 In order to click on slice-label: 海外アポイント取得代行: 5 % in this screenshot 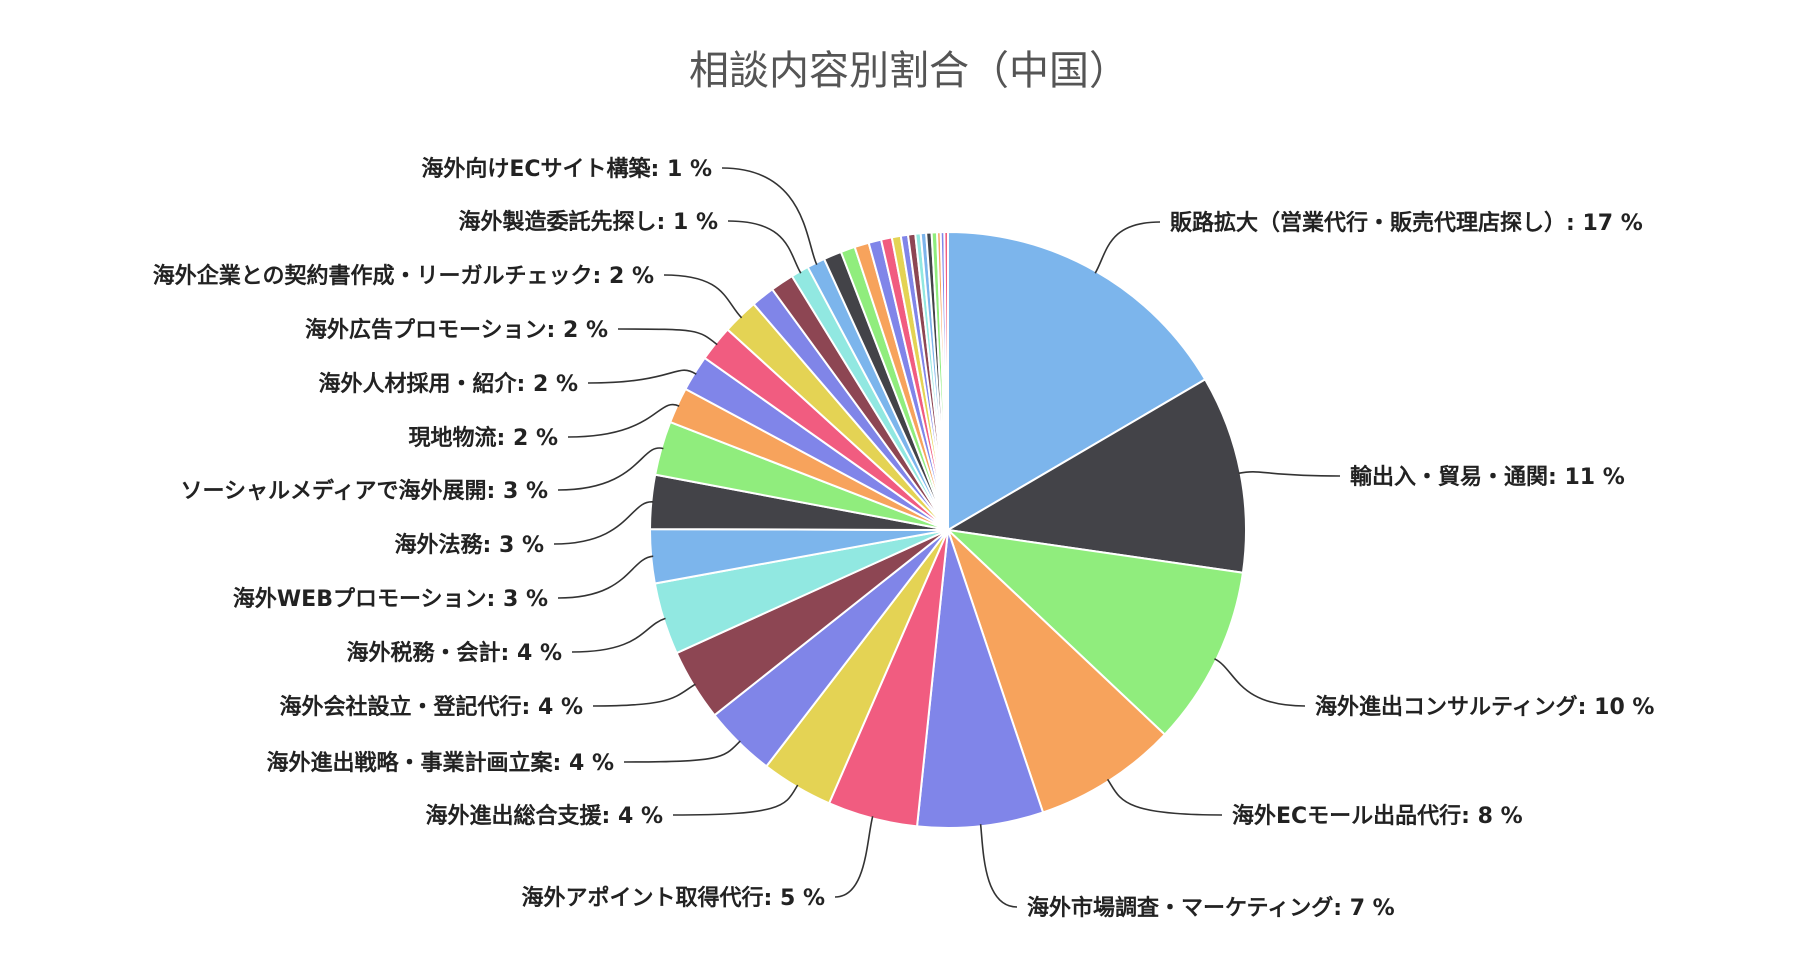, I will do `click(673, 898)`.